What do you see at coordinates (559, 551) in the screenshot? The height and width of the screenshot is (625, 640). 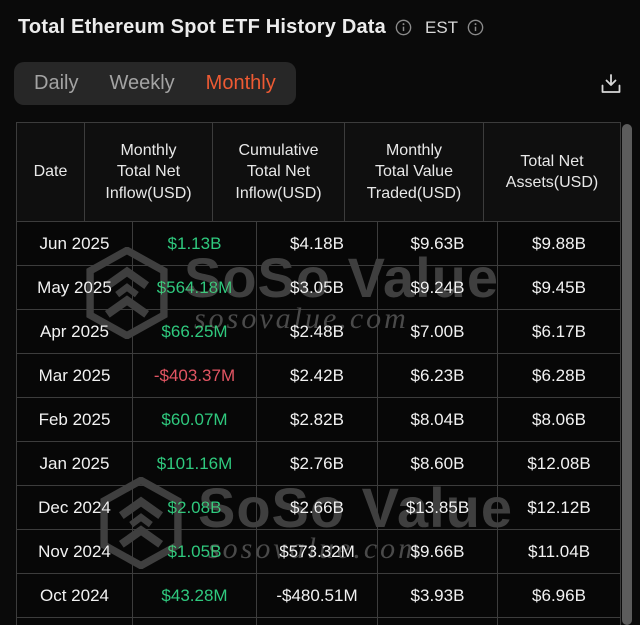 I see `net-assets-cell: $11.04B` at bounding box center [559, 551].